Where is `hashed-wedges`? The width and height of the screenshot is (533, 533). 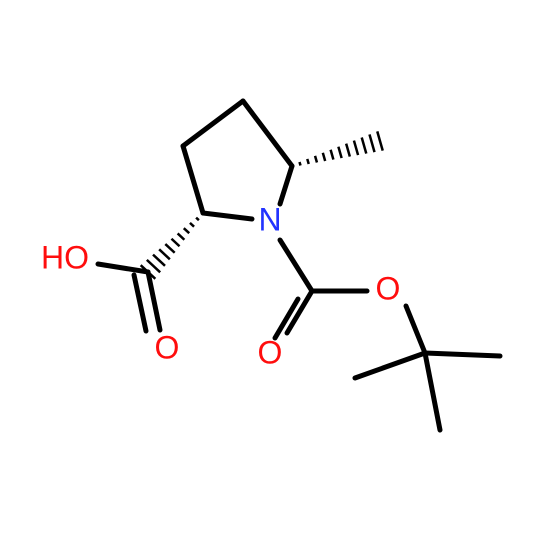 hashed-wedges is located at coordinates (261, 205).